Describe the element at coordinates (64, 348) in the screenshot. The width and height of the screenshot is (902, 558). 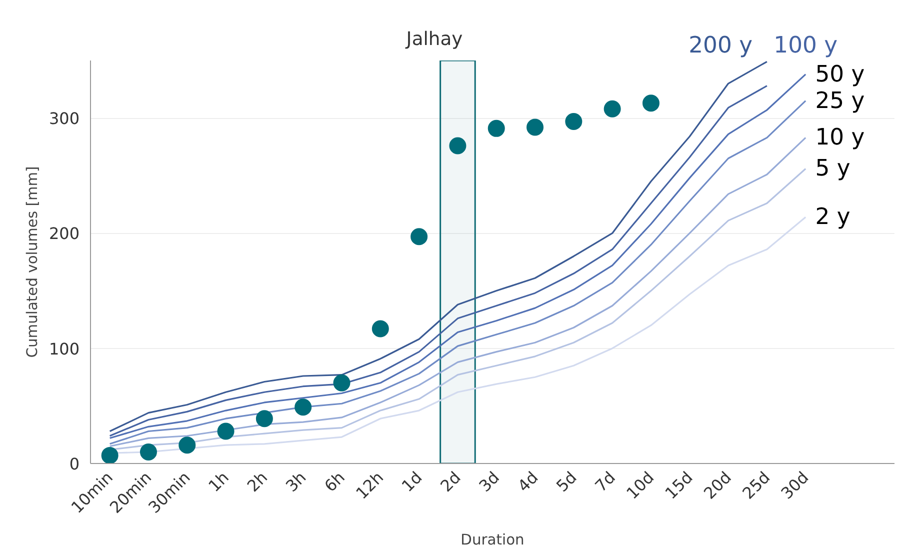
I see `y-tick-label: 100` at that location.